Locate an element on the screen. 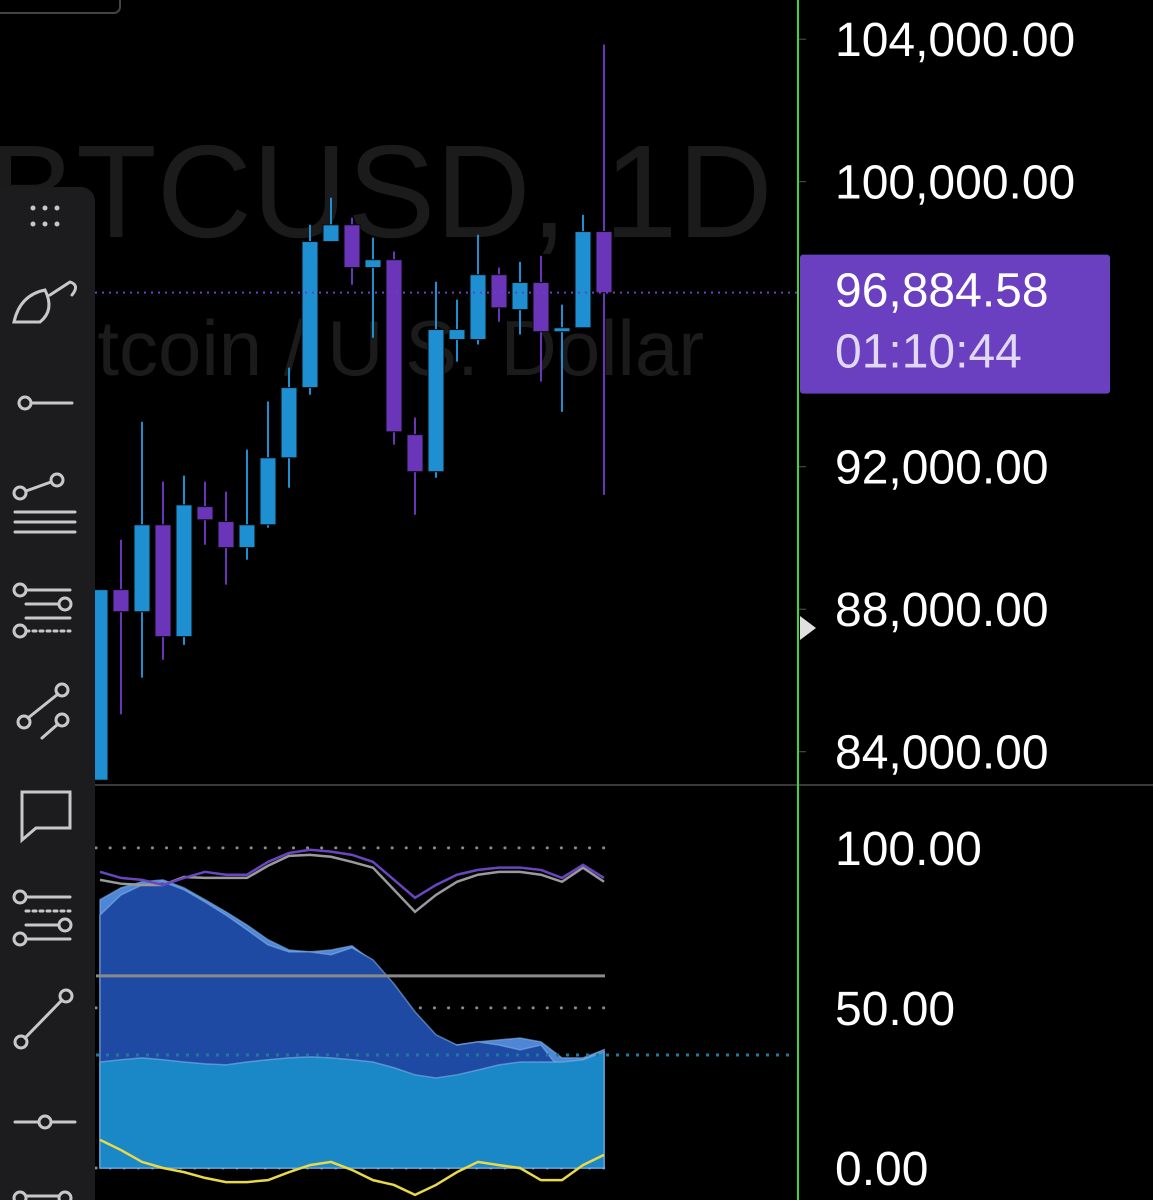  top-button is located at coordinates (60, 7).